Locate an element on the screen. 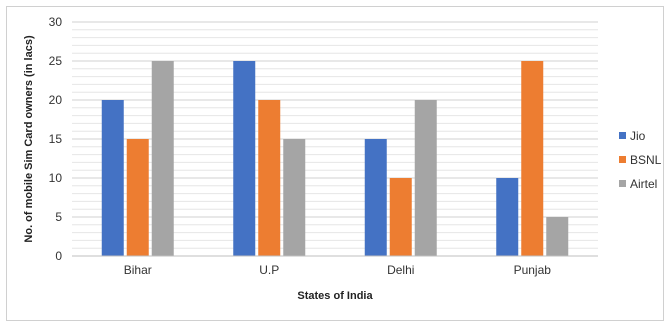 This screenshot has width=667, height=322. y-tick-label: 15 is located at coordinates (56, 139).